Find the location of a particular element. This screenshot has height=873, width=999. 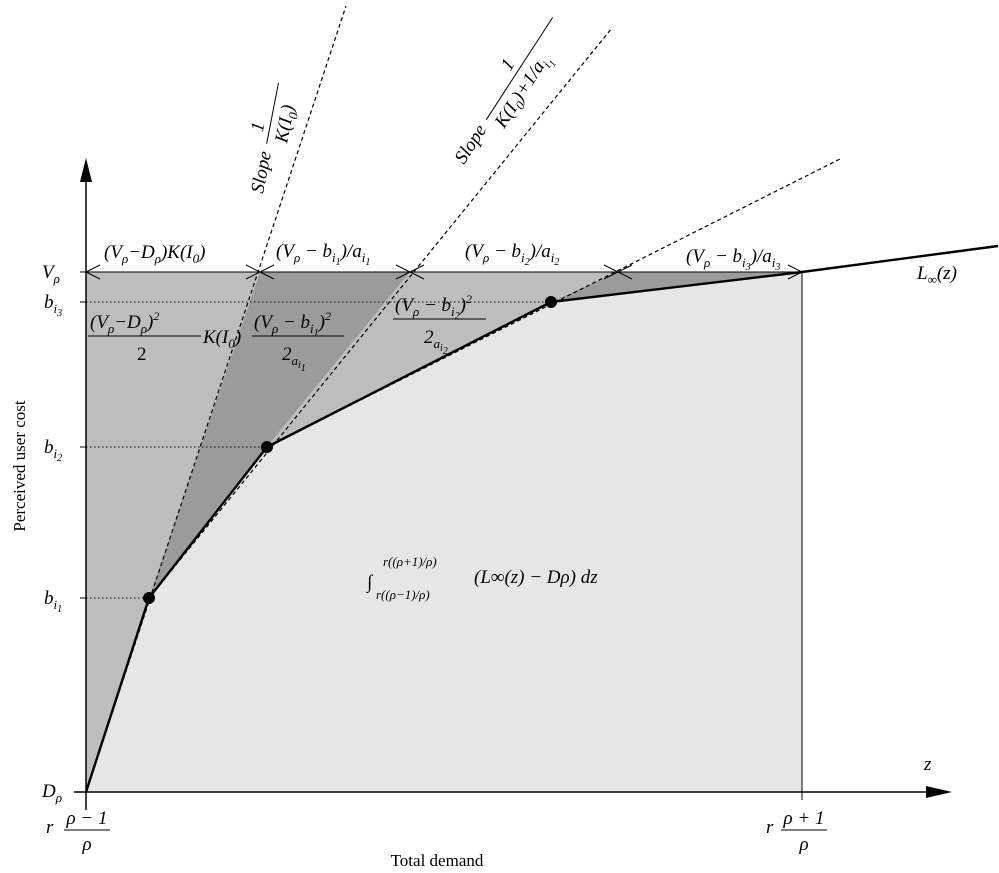

area-first-triangle is located at coordinates (173, 532).